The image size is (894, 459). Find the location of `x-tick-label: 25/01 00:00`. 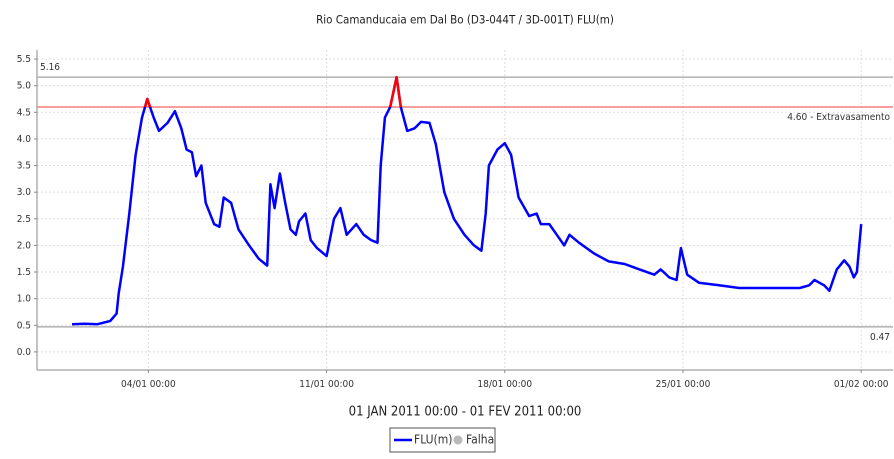

x-tick-label: 25/01 00:00 is located at coordinates (683, 384).